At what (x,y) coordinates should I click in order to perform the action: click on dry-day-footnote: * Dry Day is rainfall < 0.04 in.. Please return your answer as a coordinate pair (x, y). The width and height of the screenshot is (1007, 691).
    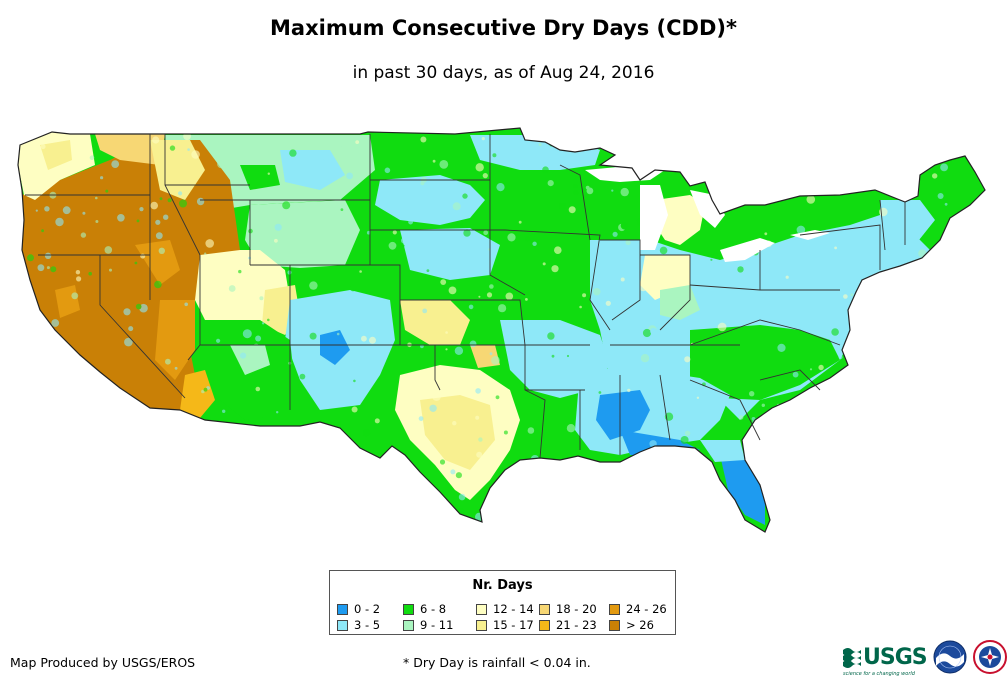
    Looking at the image, I should click on (497, 662).